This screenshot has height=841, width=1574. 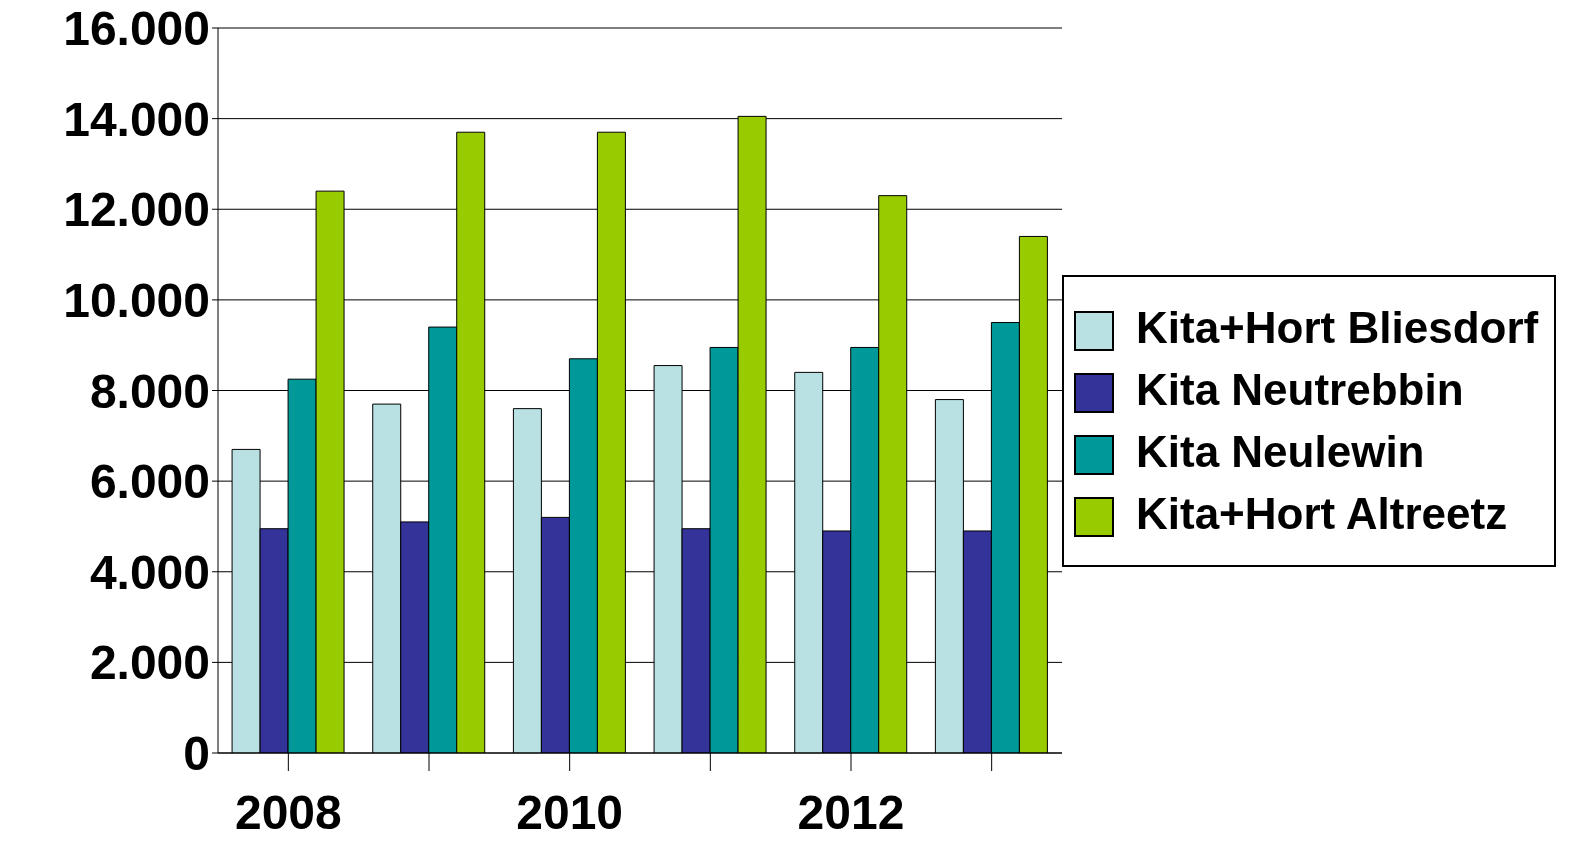 I want to click on legend-label: Kita+Hort Altreetz, so click(x=1322, y=513).